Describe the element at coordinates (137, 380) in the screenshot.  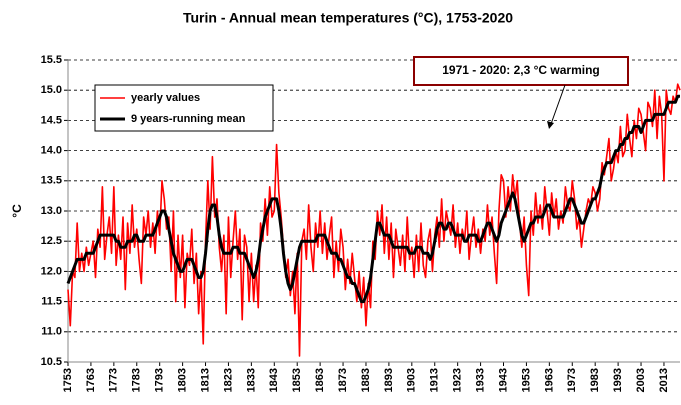
I see `x-tick-label: 1783` at that location.